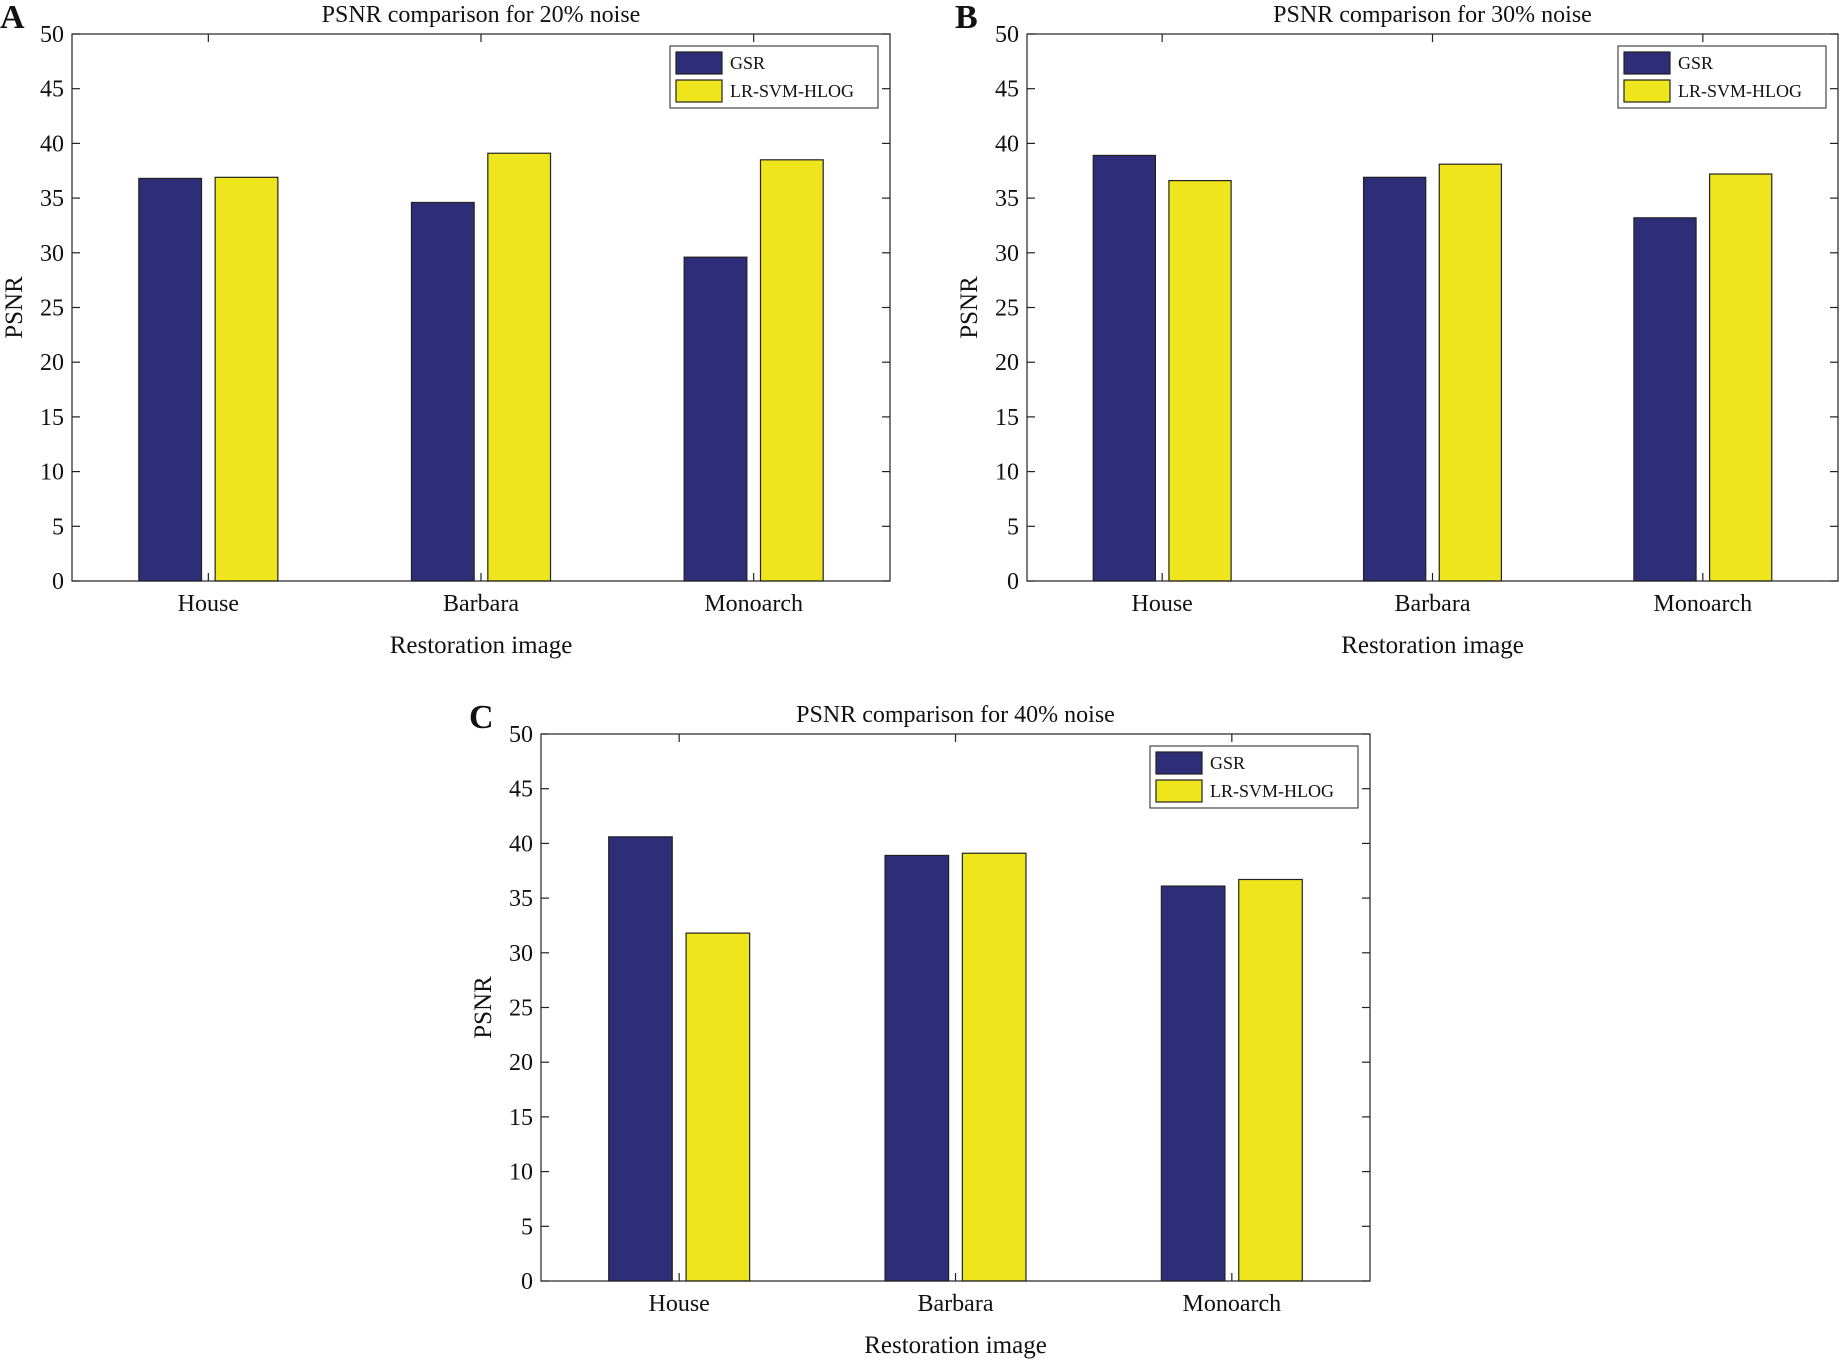 This screenshot has height=1363, width=1848. What do you see at coordinates (966, 18) in the screenshot?
I see `panel-letter: B` at bounding box center [966, 18].